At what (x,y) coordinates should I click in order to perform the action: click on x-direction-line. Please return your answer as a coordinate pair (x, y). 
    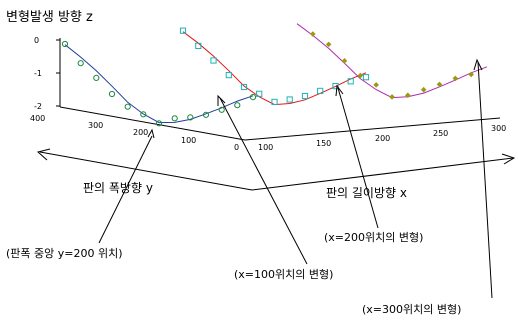
    Looking at the image, I should click on (382, 174).